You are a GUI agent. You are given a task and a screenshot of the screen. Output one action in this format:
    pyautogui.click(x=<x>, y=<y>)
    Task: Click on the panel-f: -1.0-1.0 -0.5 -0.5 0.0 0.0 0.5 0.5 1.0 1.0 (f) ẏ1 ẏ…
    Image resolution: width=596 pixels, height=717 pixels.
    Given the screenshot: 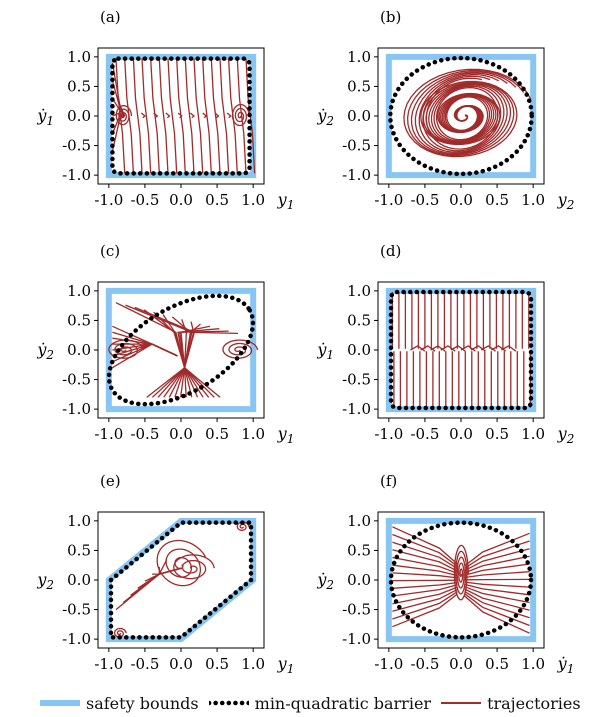 What is the action you would take?
    pyautogui.click(x=445, y=574)
    